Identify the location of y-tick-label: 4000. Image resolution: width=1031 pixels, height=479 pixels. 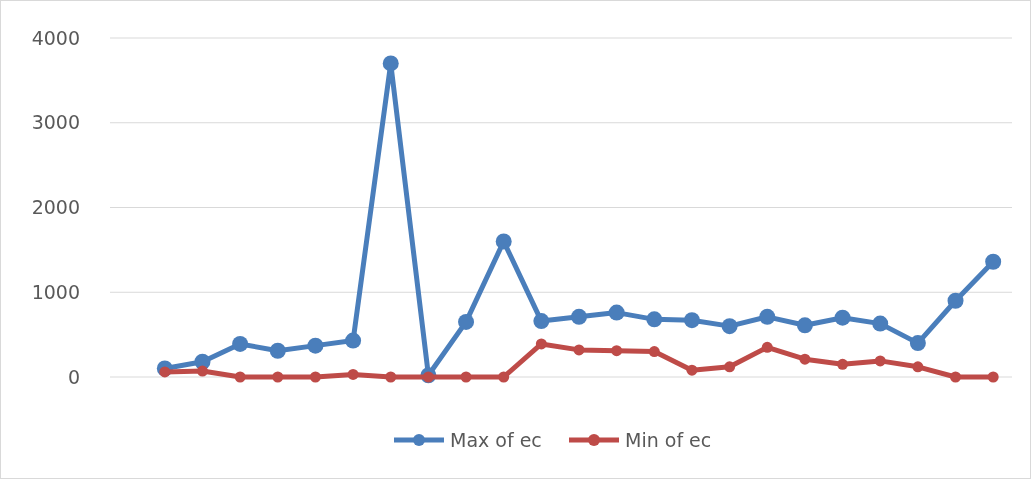
(55, 37).